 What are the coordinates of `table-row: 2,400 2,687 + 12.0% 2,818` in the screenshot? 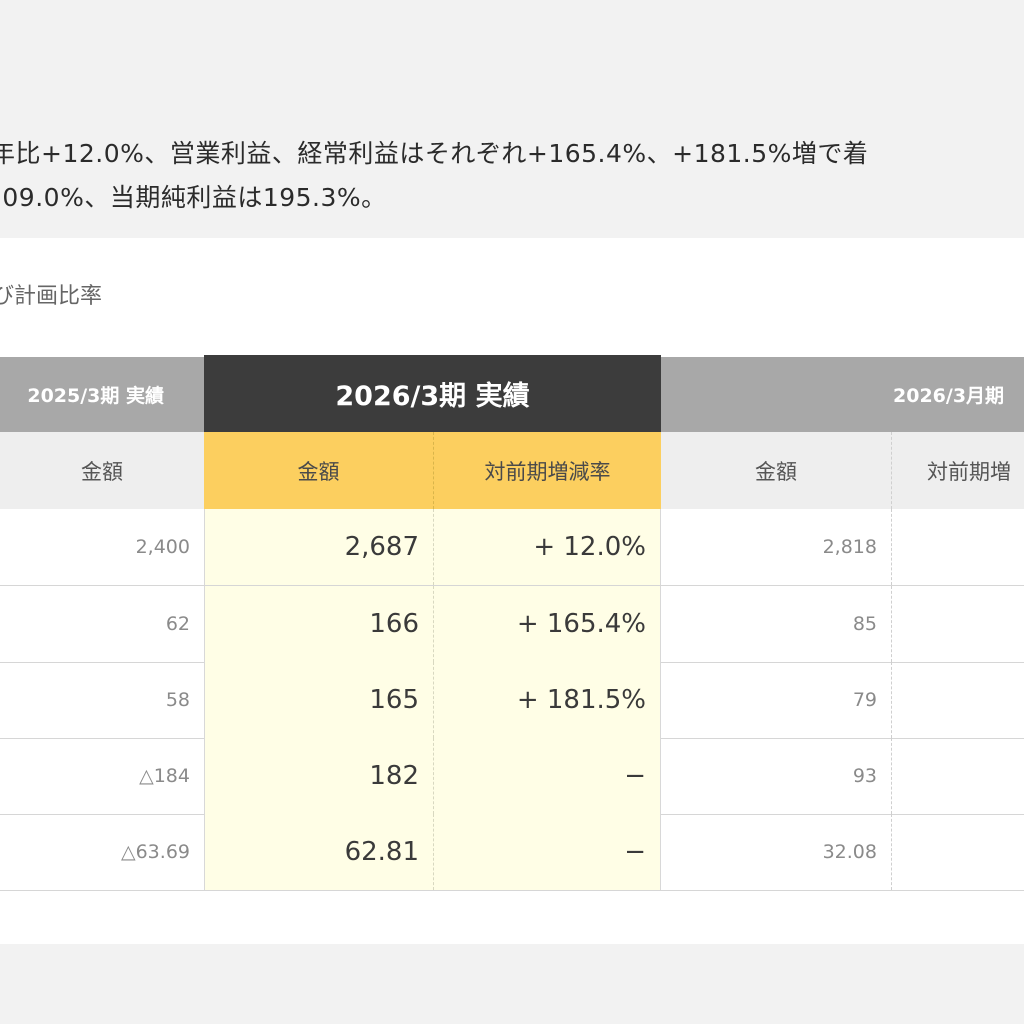 It's located at (512, 547).